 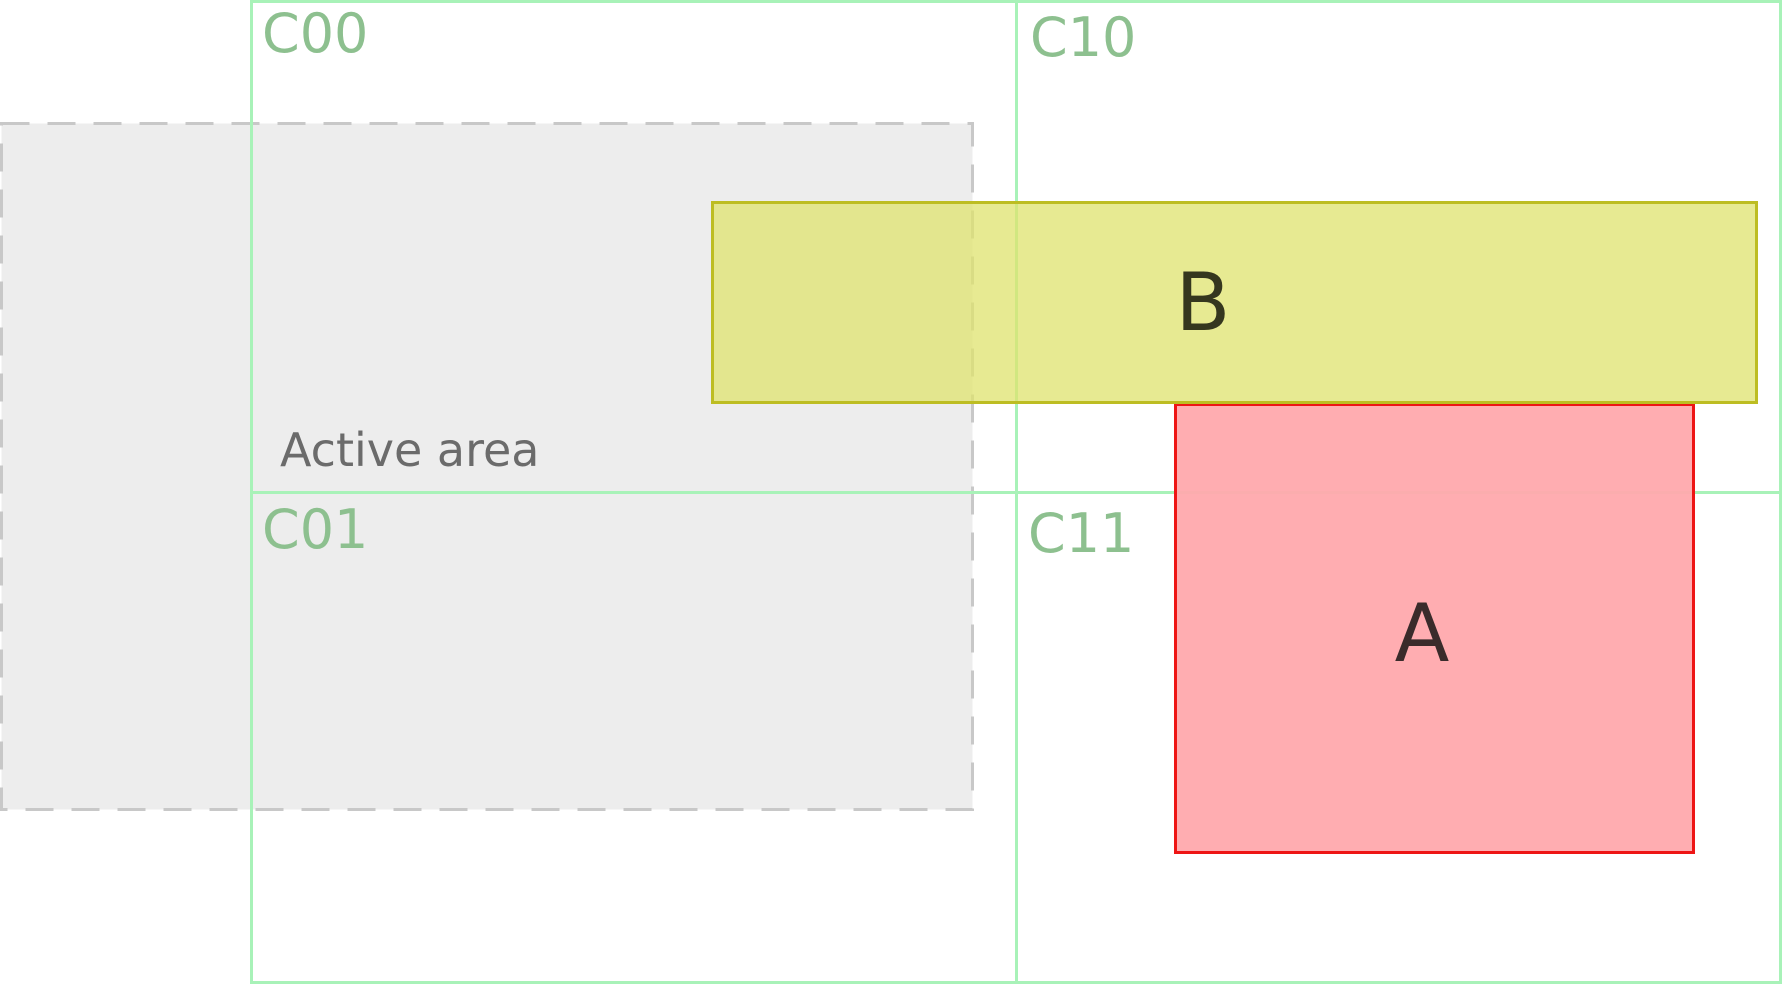 I want to click on box-b, so click(x=1234, y=302).